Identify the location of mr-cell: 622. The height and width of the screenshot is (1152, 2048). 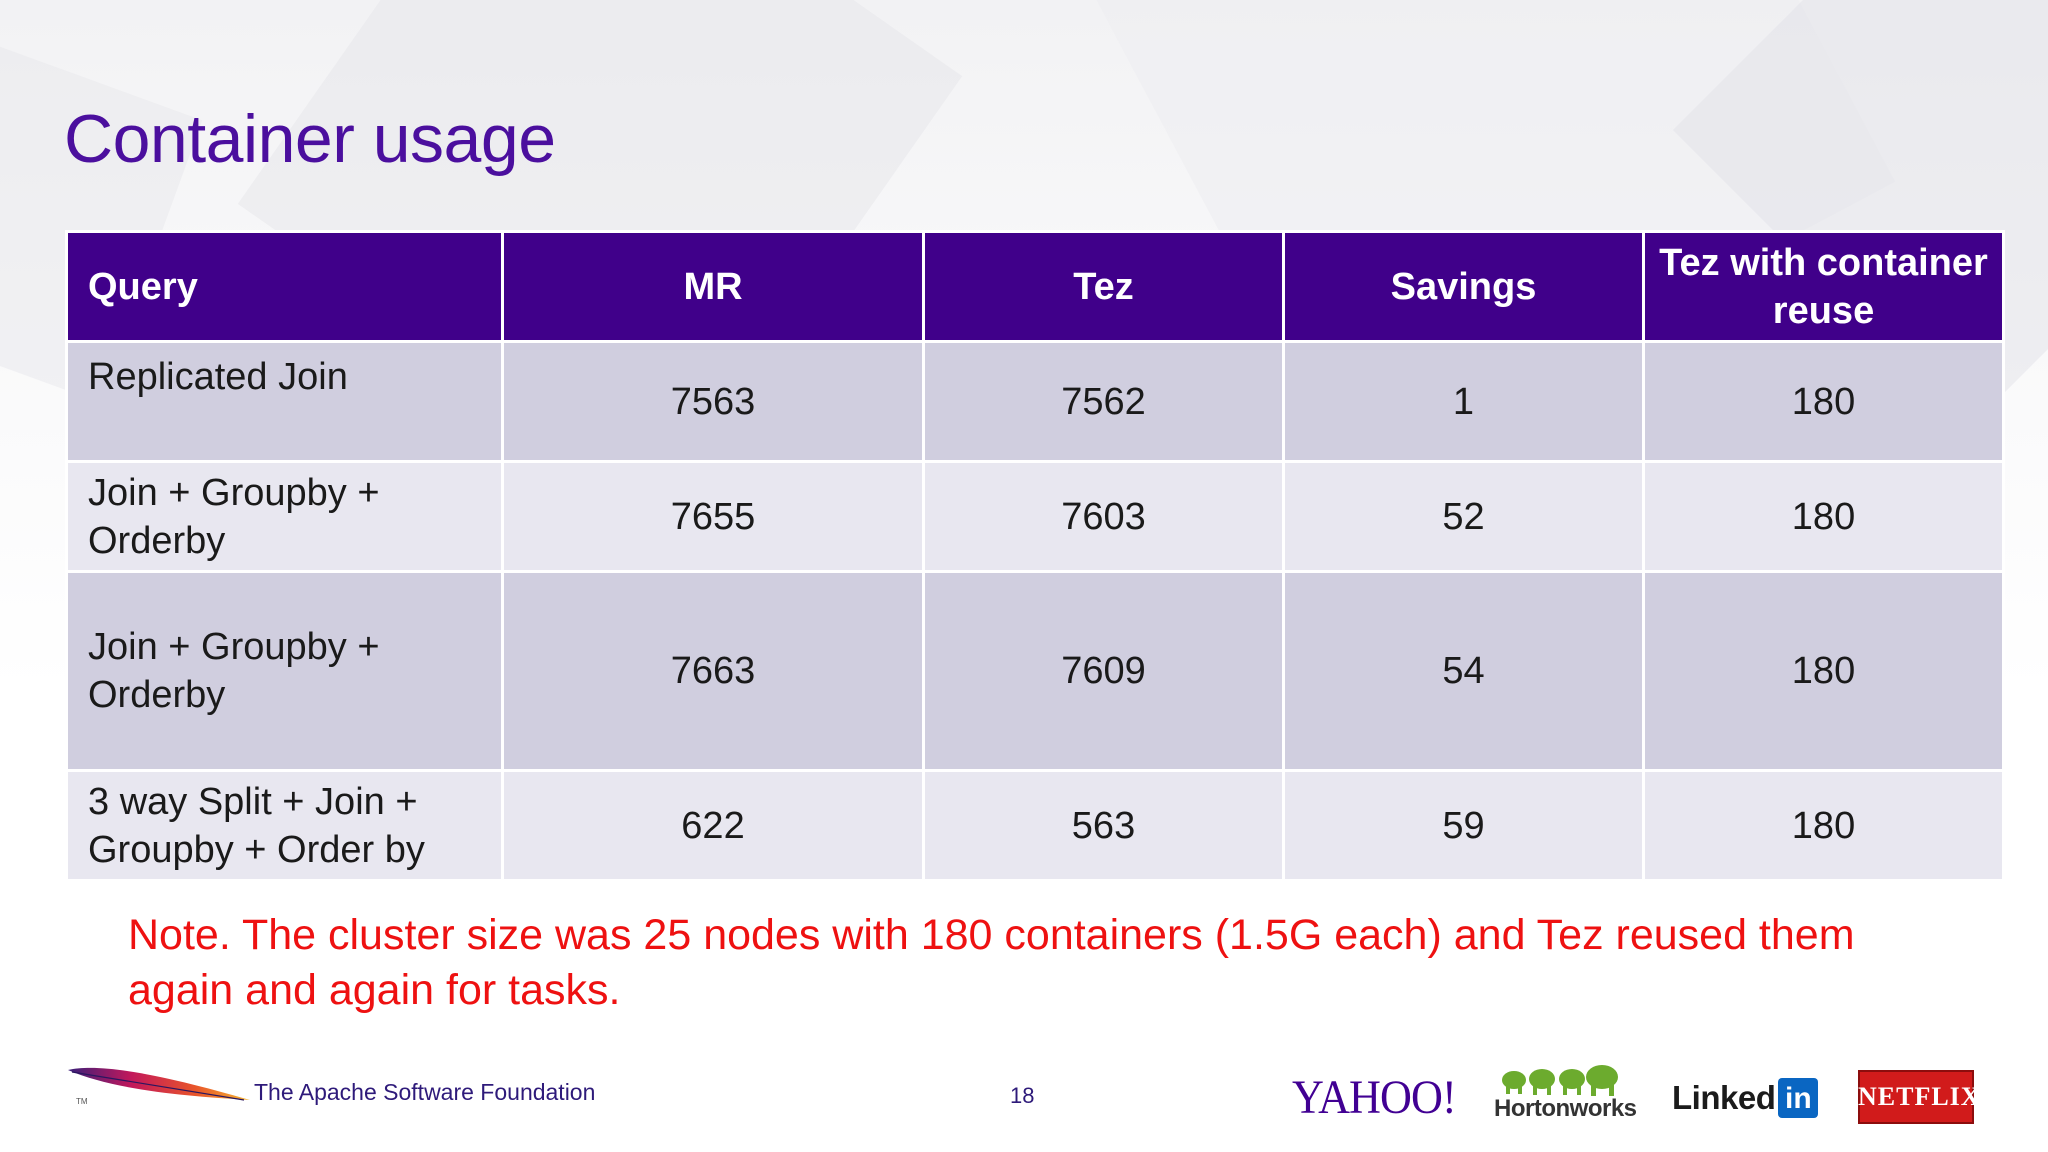
(713, 825).